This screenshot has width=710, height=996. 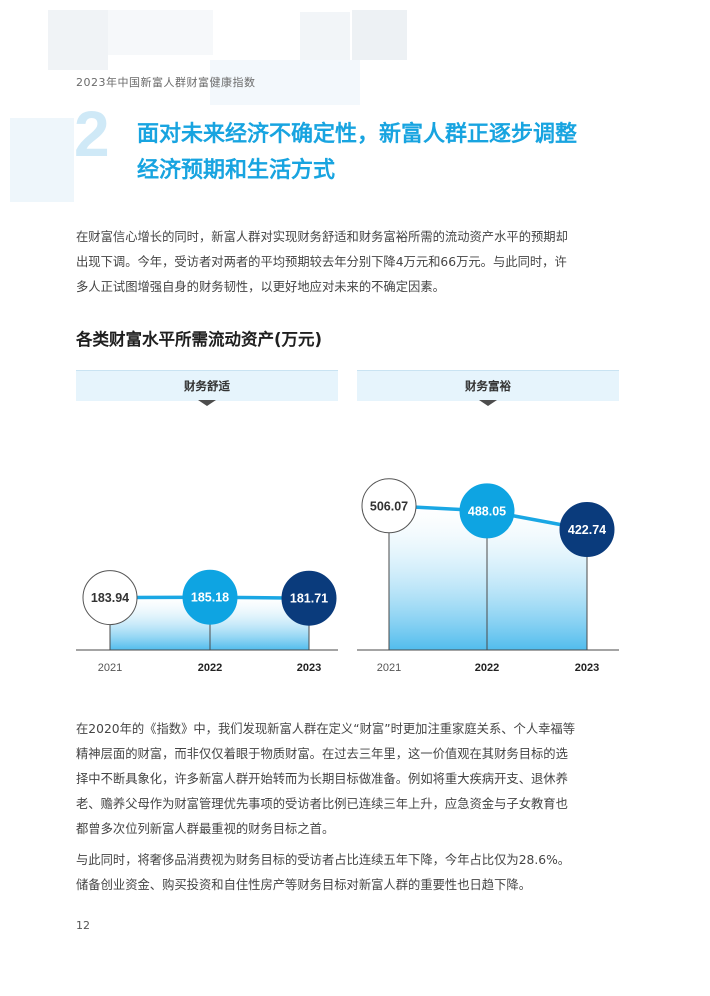 I want to click on body2-line-2: 储备创业资金、购买投资和自住性房产等财务目标对新富人群的重要性也日趋下降。, so click(x=303, y=885).